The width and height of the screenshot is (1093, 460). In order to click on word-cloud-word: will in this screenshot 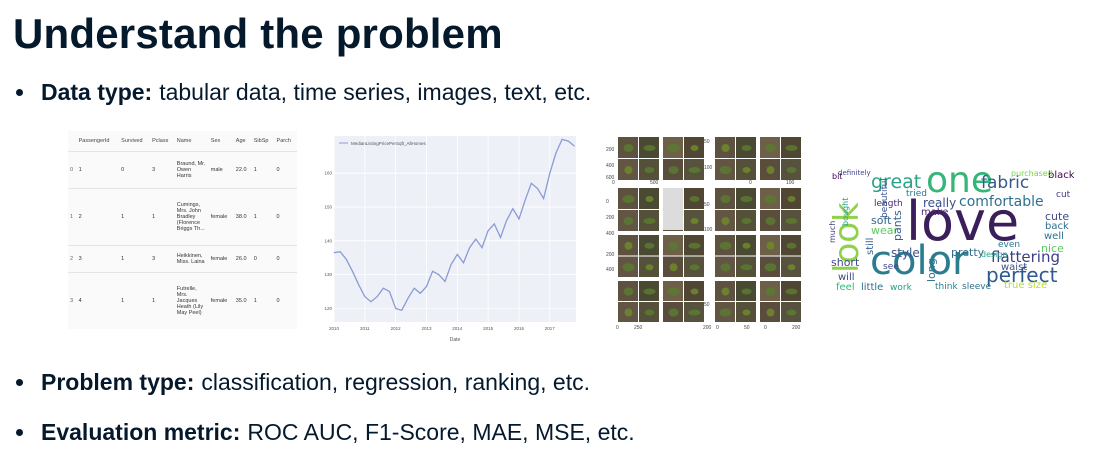, I will do `click(846, 277)`.